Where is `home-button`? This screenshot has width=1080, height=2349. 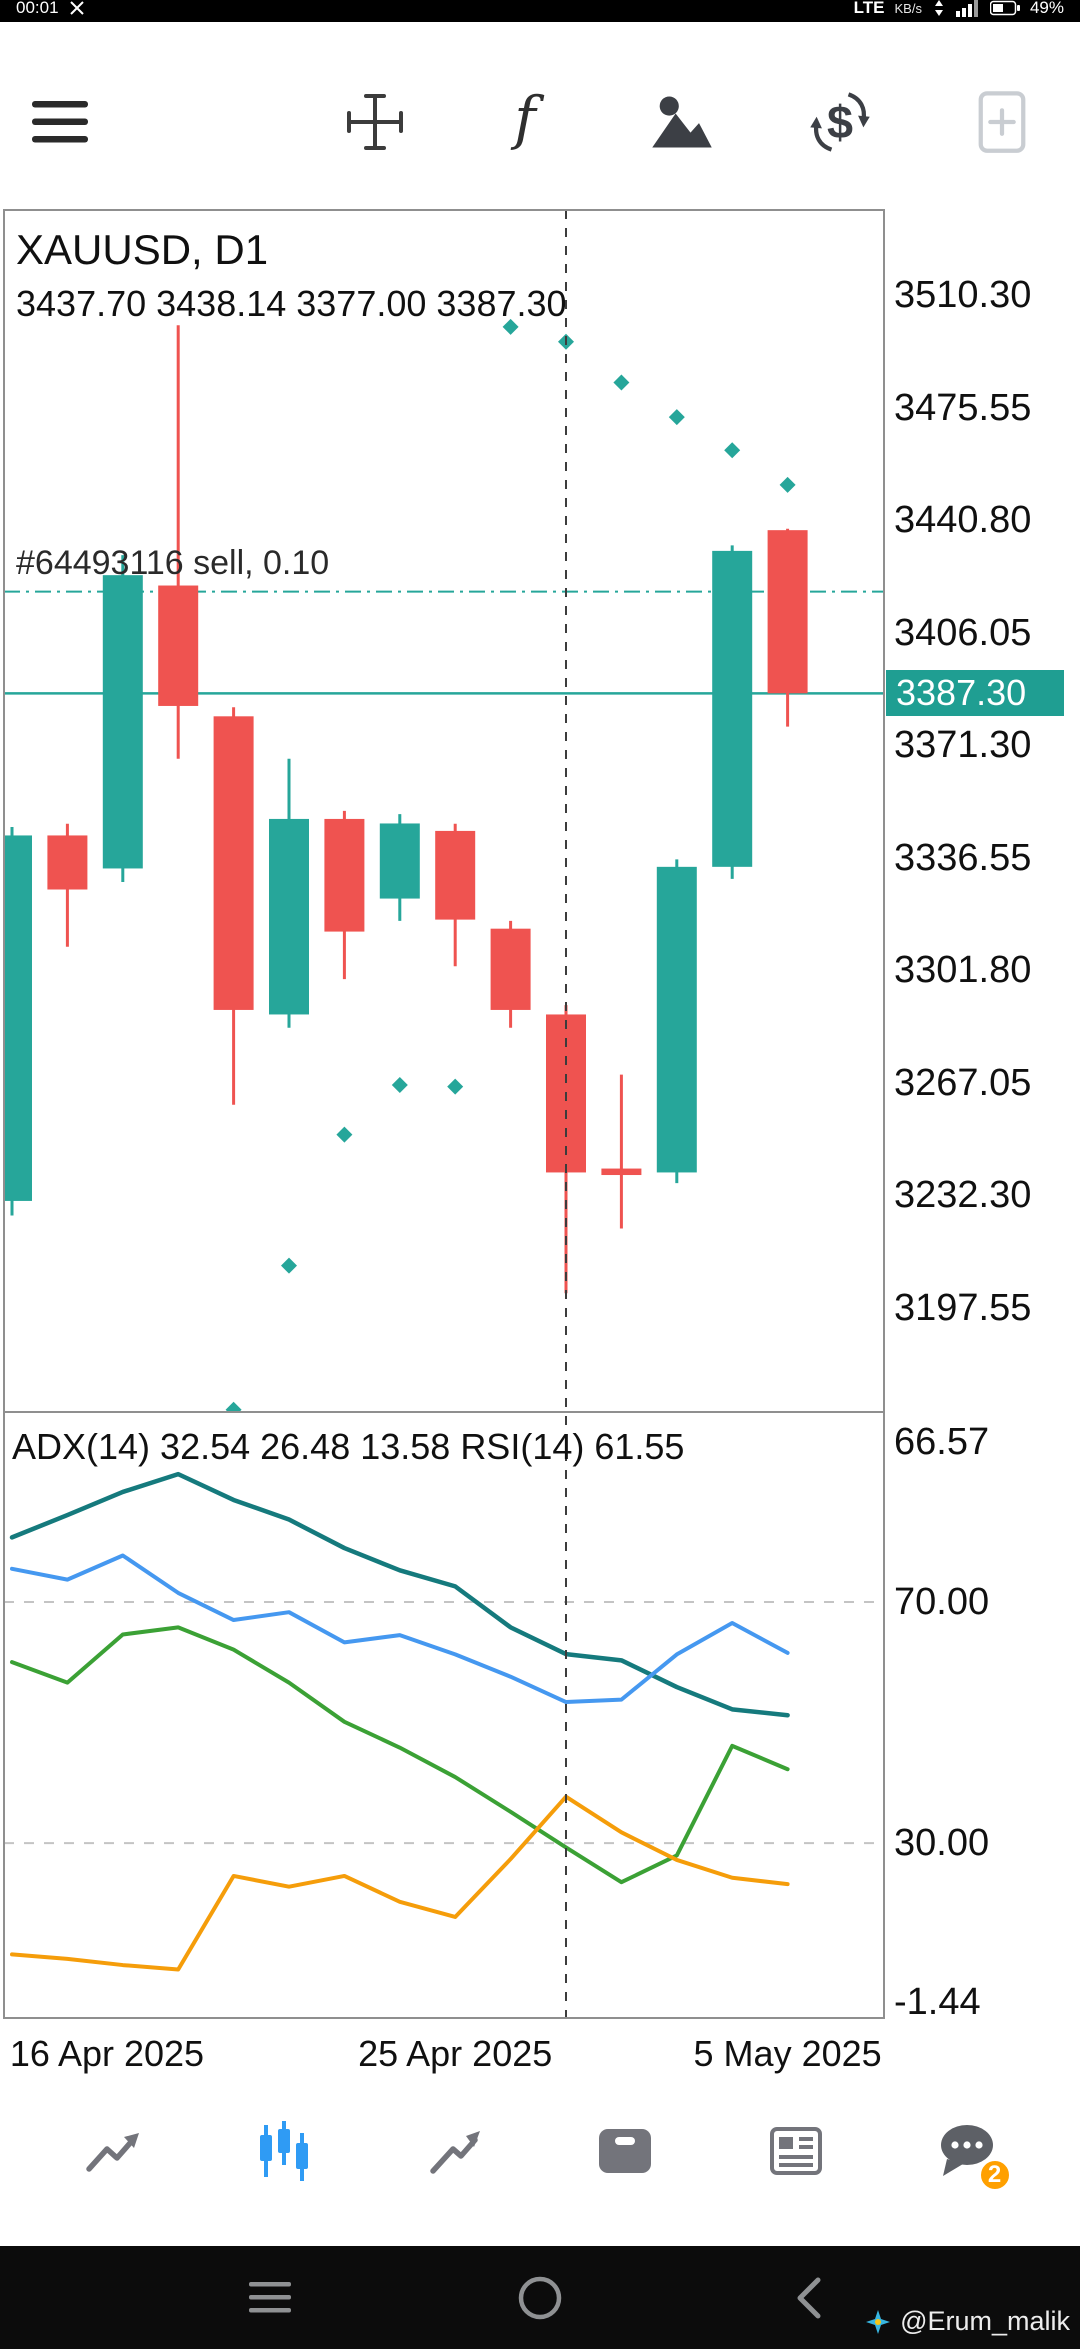
home-button is located at coordinates (540, 2298).